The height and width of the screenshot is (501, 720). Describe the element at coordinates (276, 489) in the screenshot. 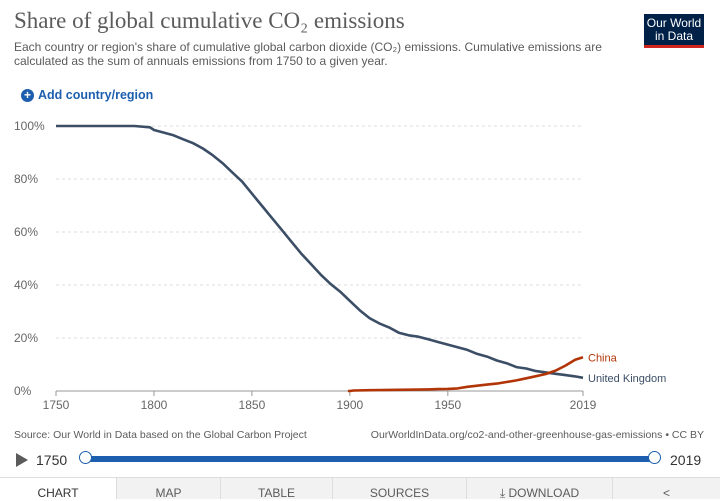

I see `tab-table: Table` at that location.